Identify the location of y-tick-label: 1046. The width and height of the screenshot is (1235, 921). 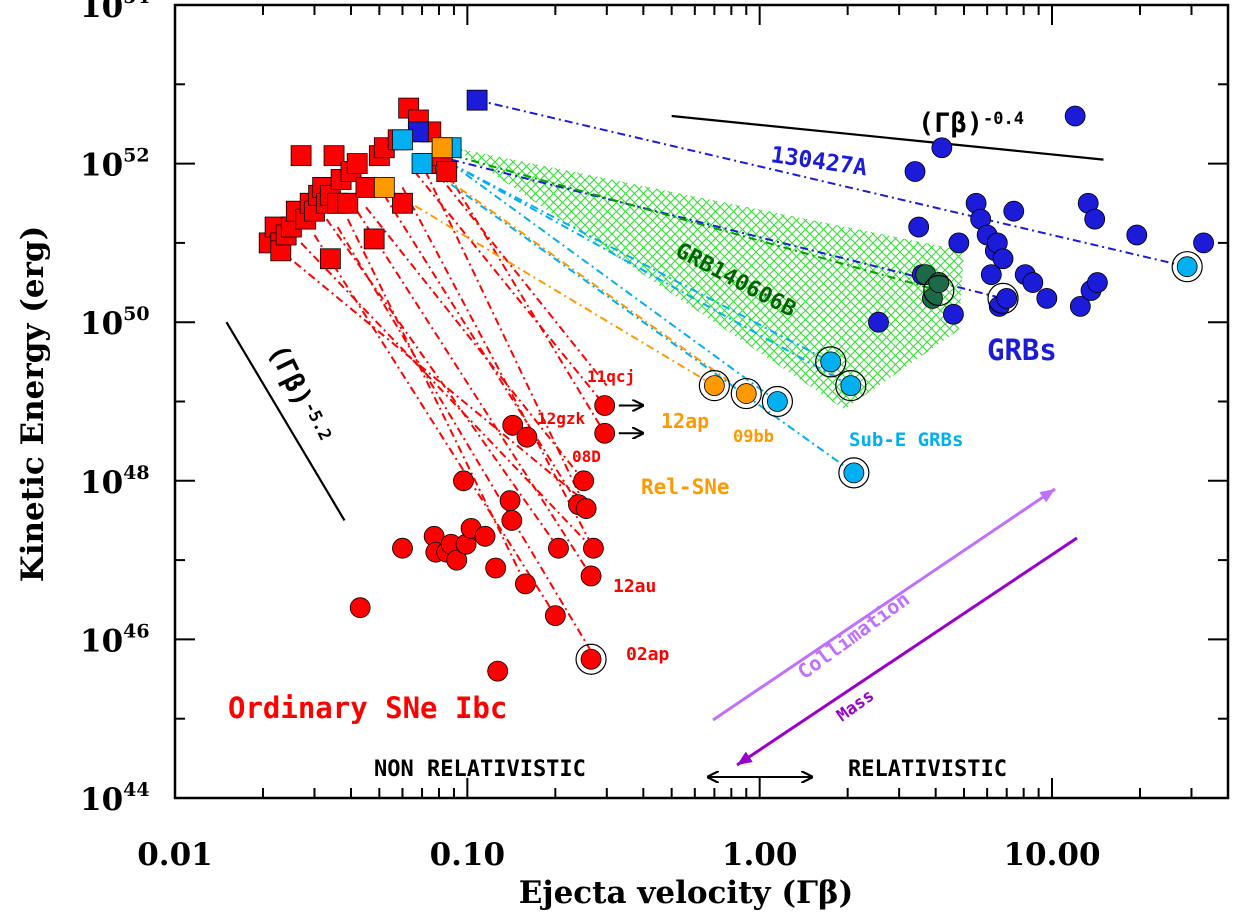
(115, 639).